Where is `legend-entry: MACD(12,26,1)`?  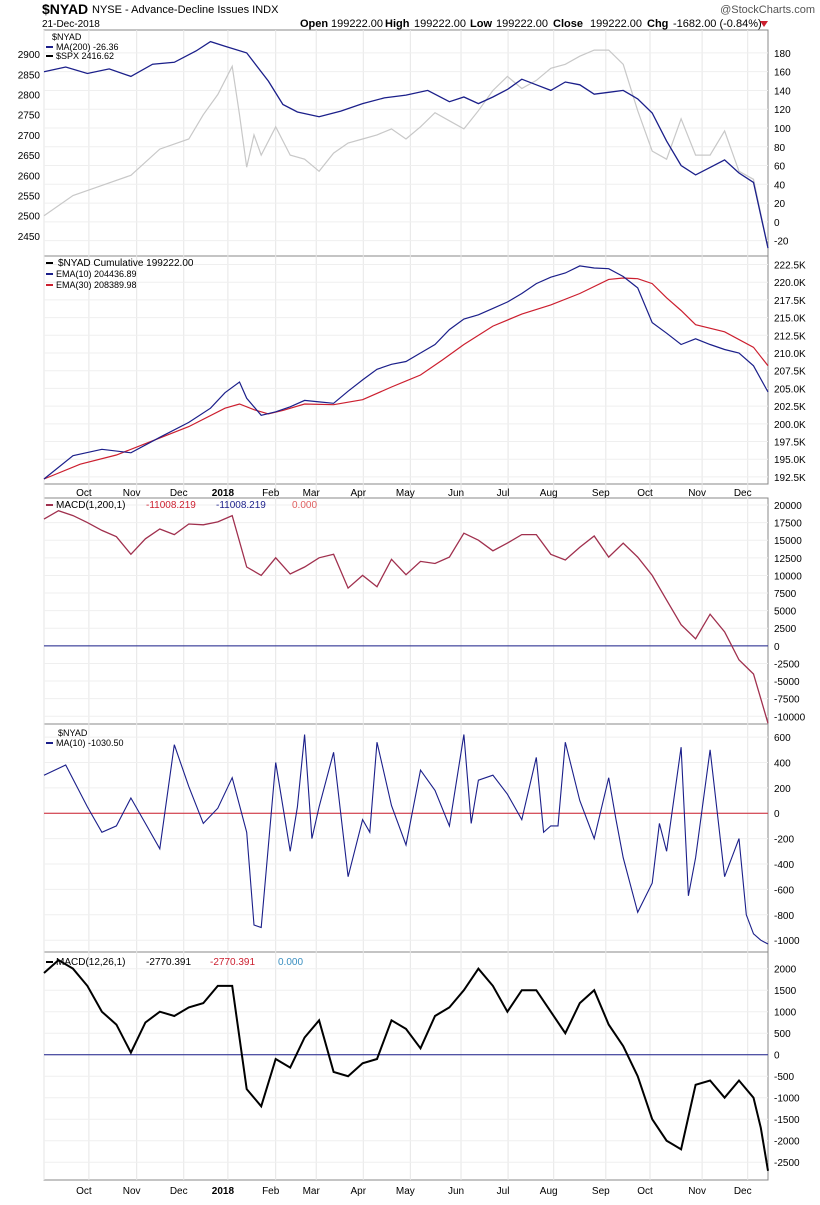 legend-entry: MACD(12,26,1) is located at coordinates (90, 962).